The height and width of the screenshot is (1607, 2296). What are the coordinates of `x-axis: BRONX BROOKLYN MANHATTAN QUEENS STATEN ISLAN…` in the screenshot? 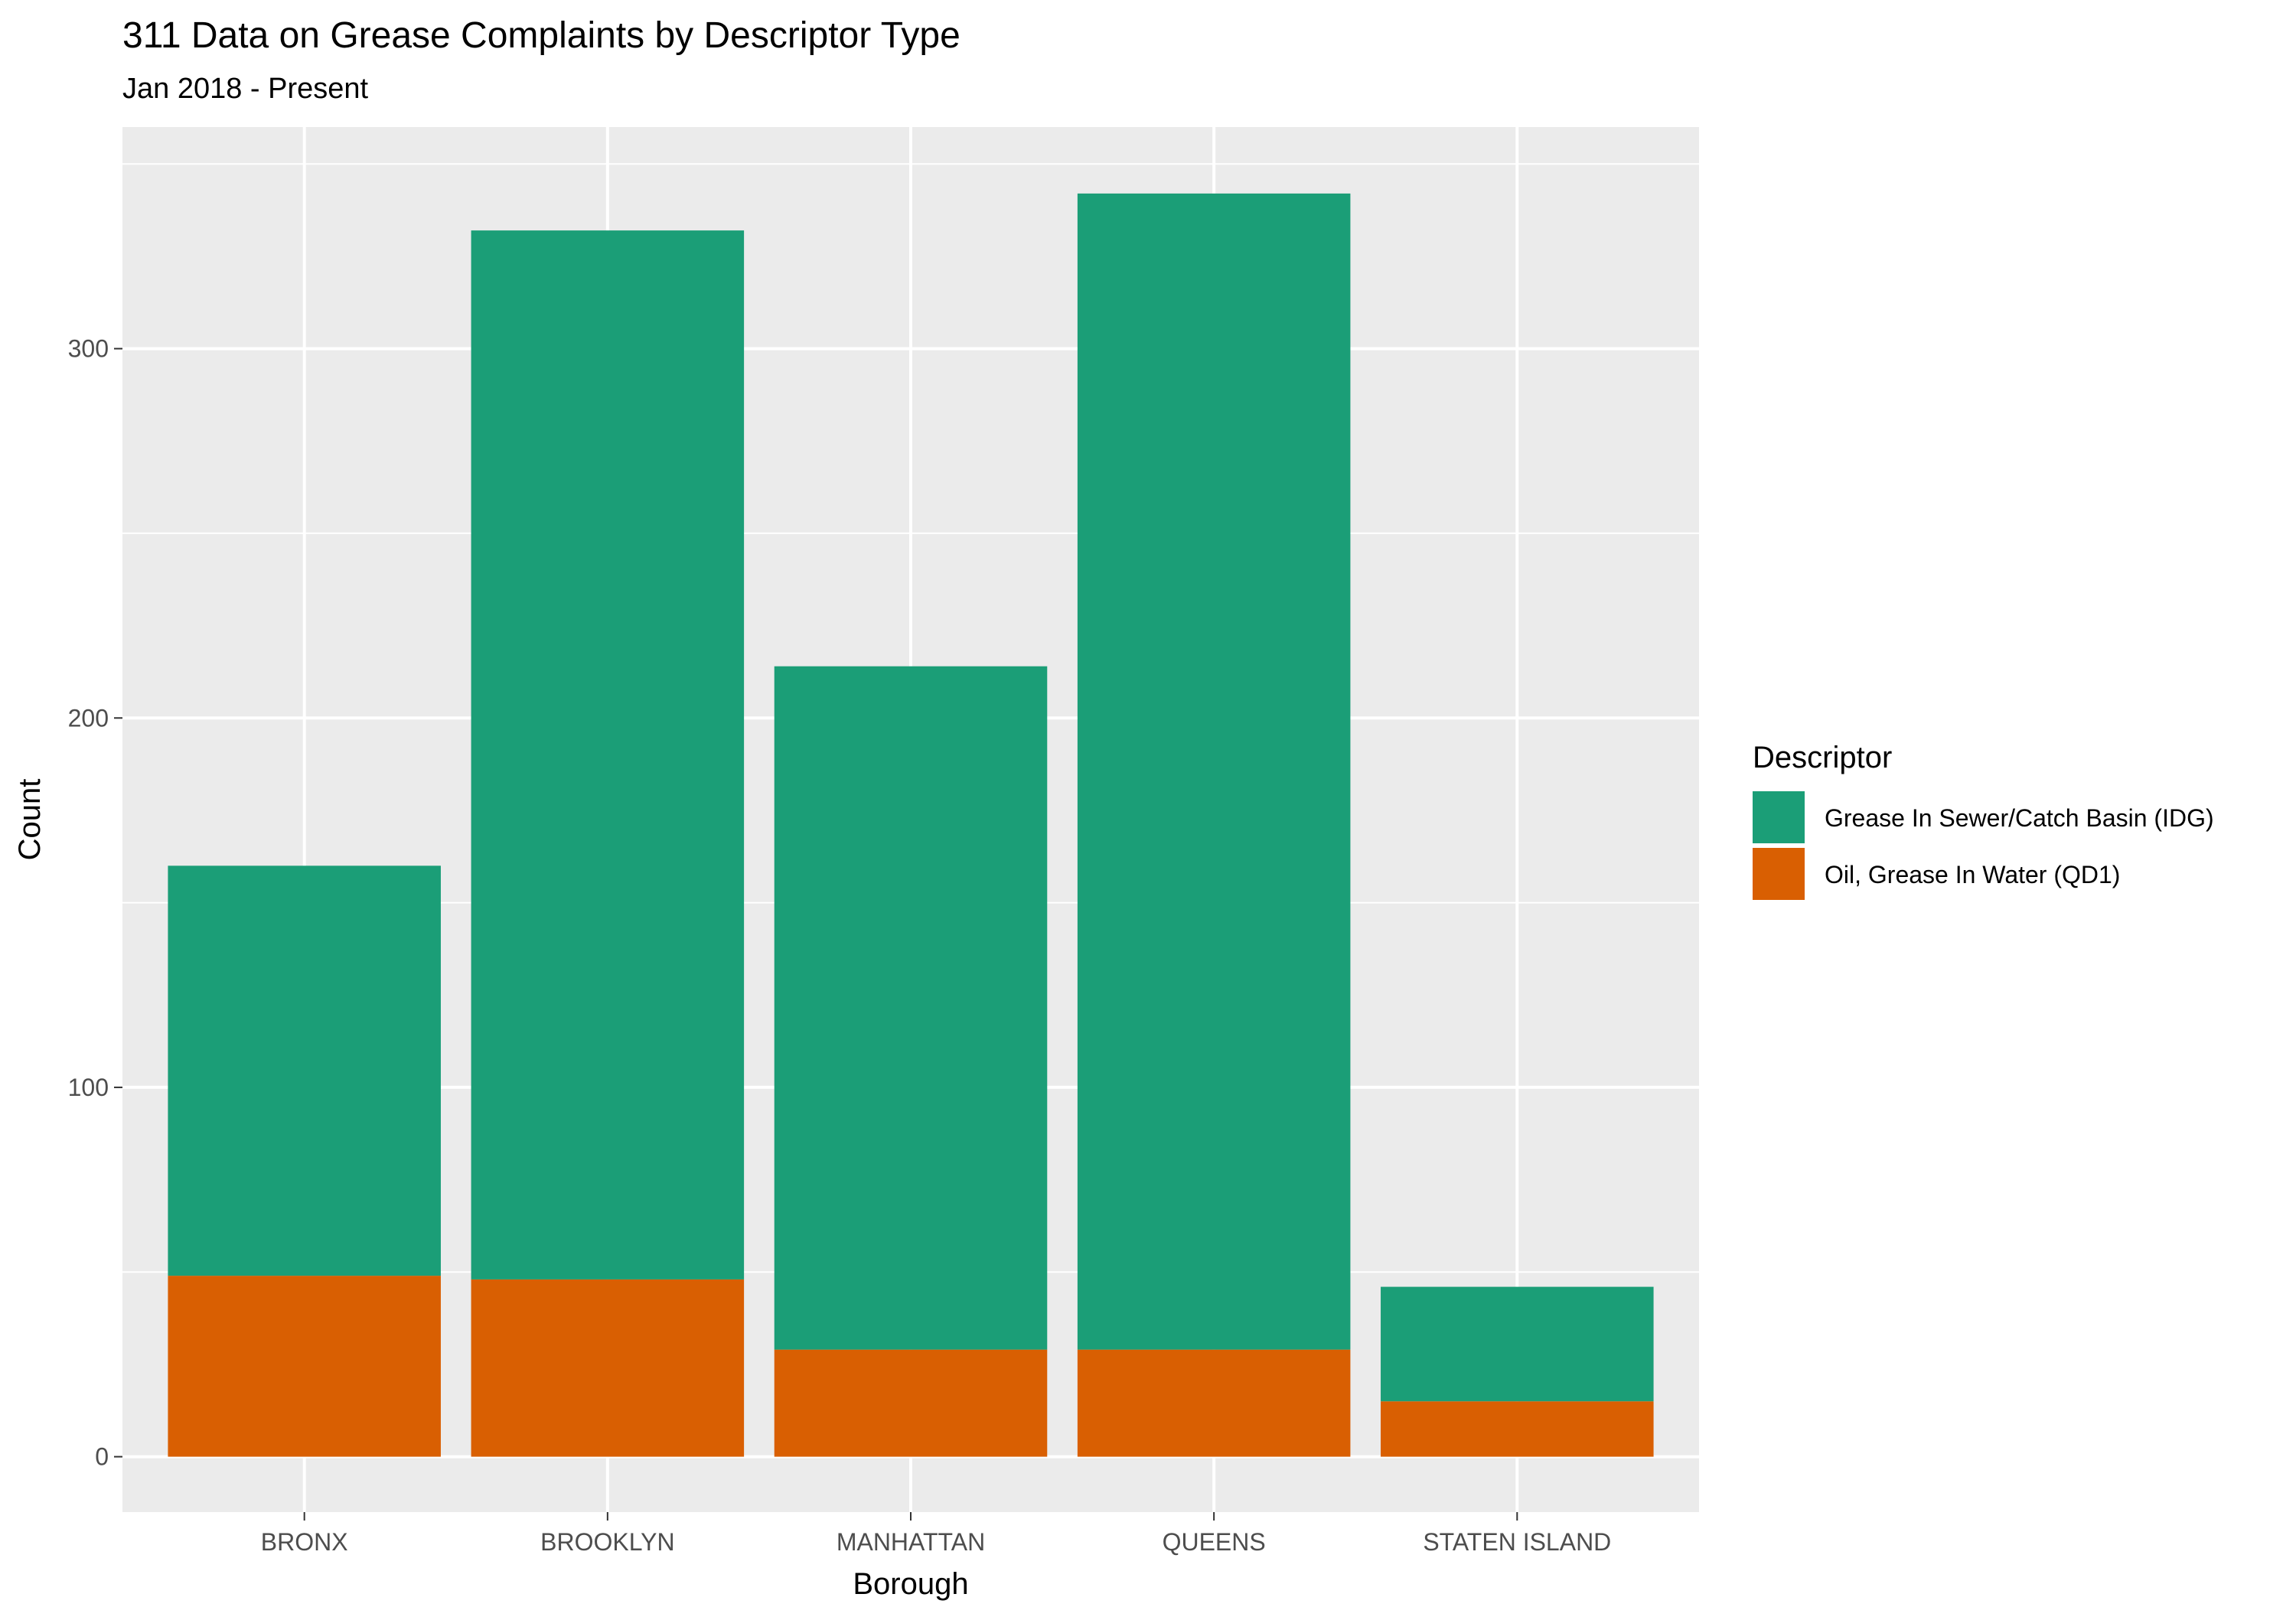 It's located at (936, 1534).